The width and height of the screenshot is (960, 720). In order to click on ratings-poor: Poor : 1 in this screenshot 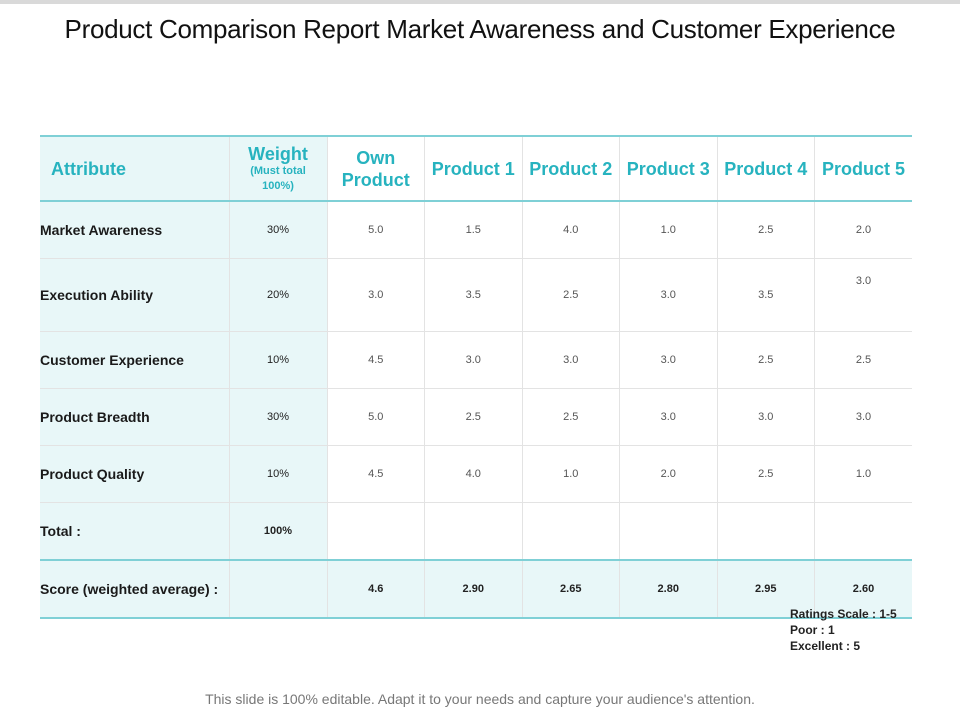, I will do `click(812, 630)`.